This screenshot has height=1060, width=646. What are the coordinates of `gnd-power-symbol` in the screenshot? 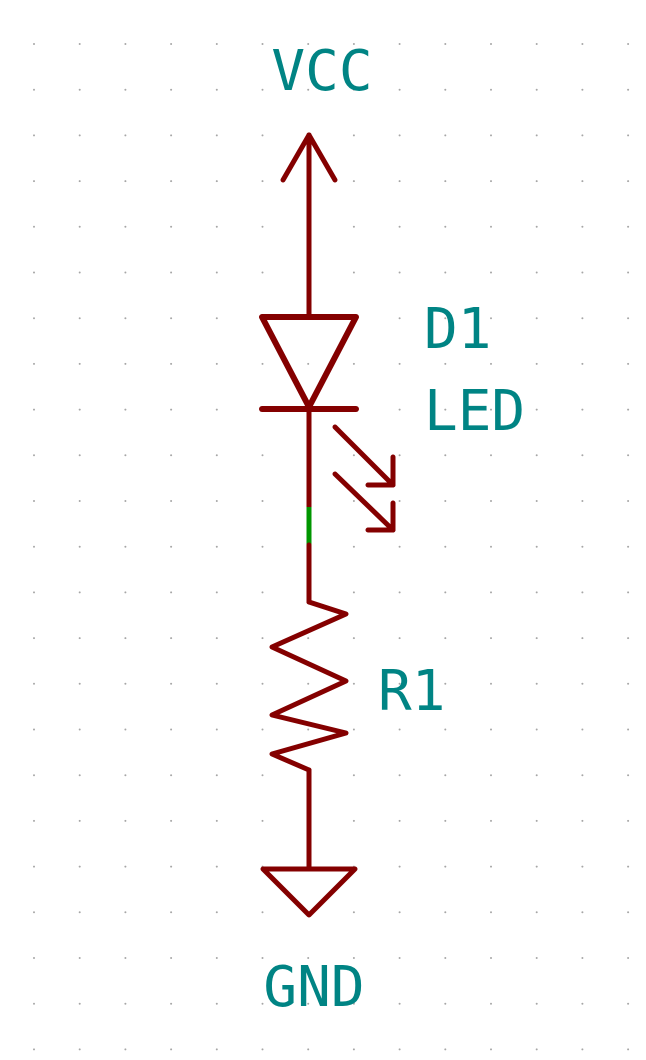 It's located at (309, 842).